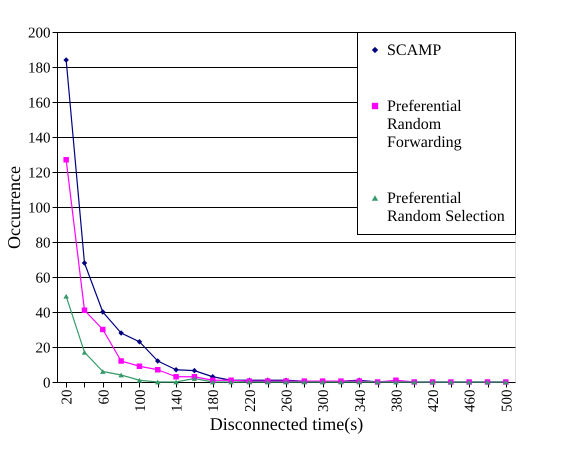 The image size is (566, 472). What do you see at coordinates (46, 384) in the screenshot?
I see `y-tick-label: 0` at bounding box center [46, 384].